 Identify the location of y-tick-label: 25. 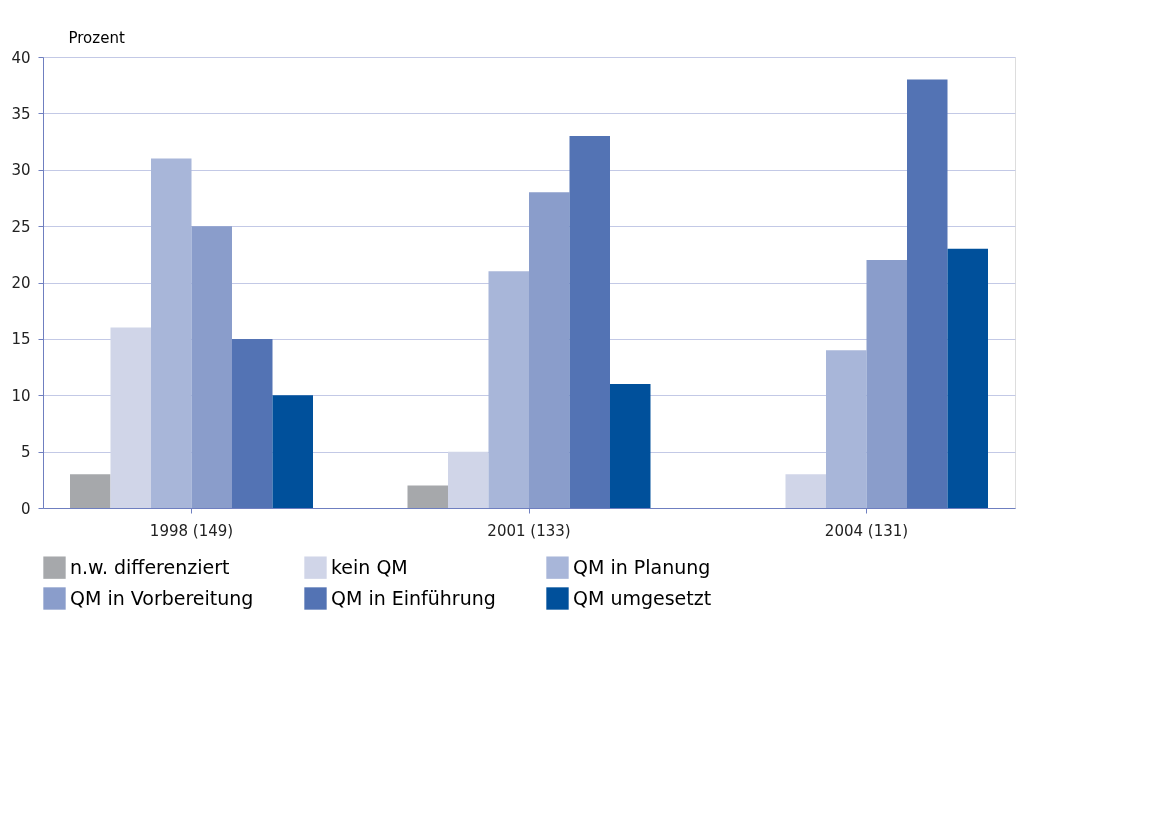
(21, 226).